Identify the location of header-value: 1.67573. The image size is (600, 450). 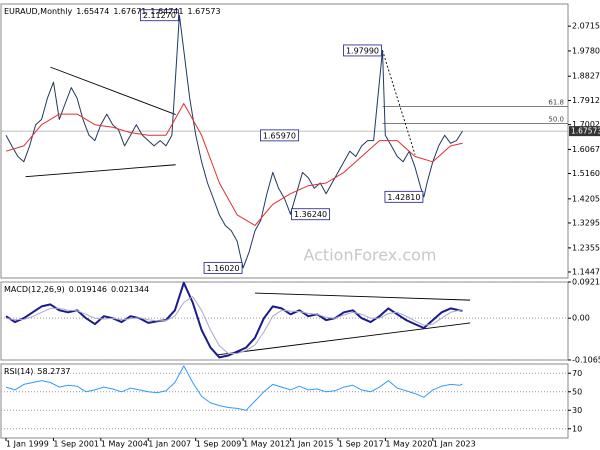
(204, 11).